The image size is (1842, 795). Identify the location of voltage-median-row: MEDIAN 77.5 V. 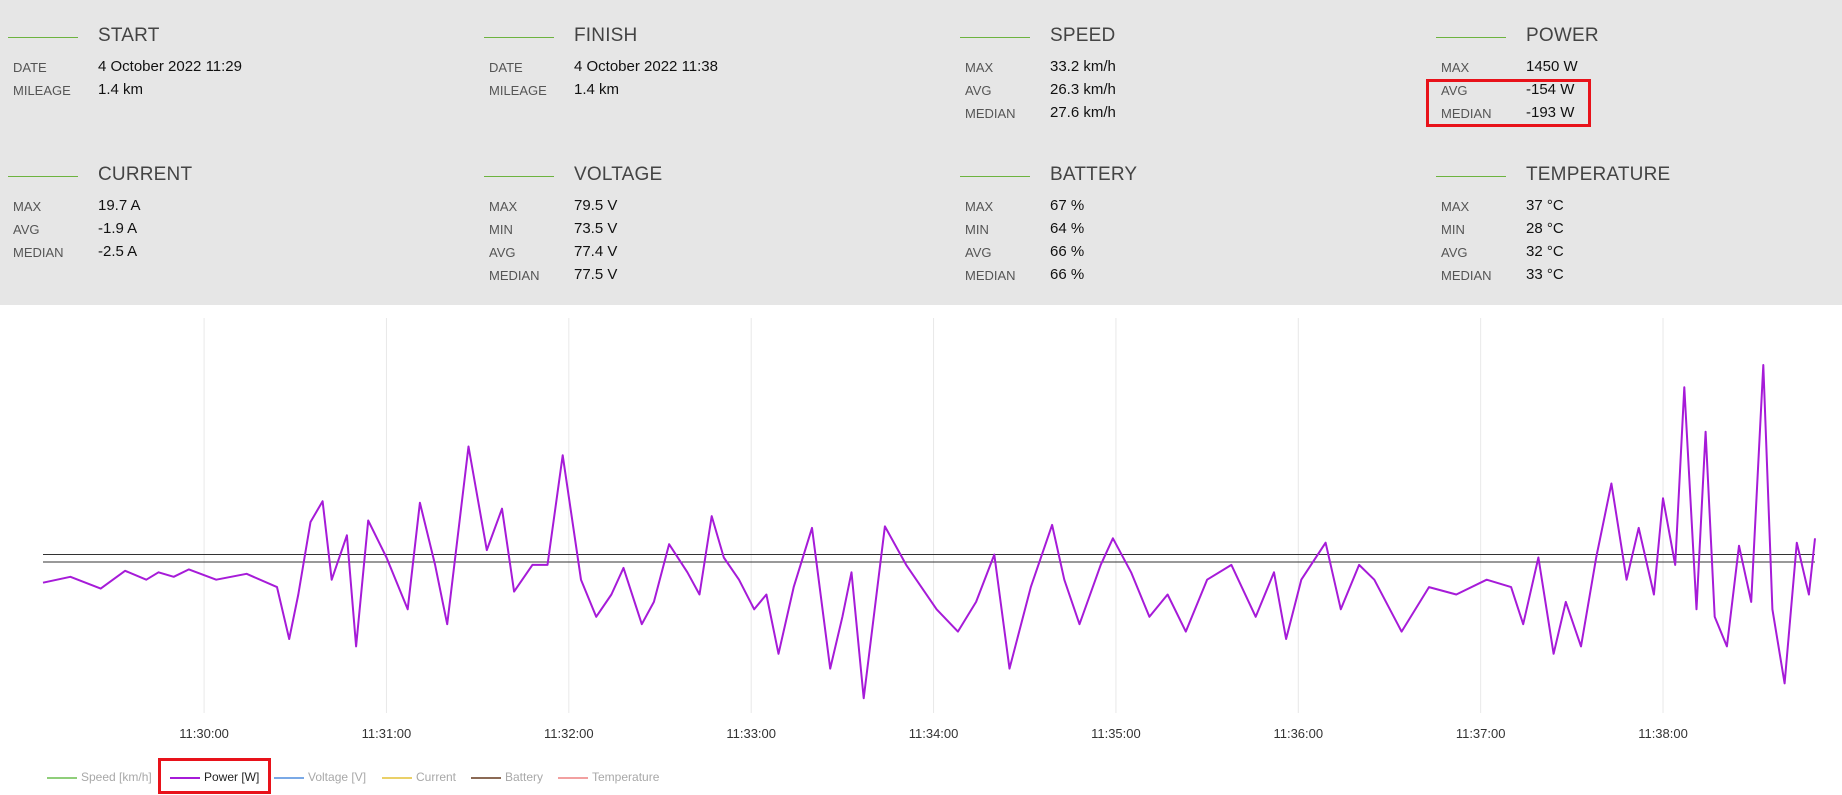
(711, 277).